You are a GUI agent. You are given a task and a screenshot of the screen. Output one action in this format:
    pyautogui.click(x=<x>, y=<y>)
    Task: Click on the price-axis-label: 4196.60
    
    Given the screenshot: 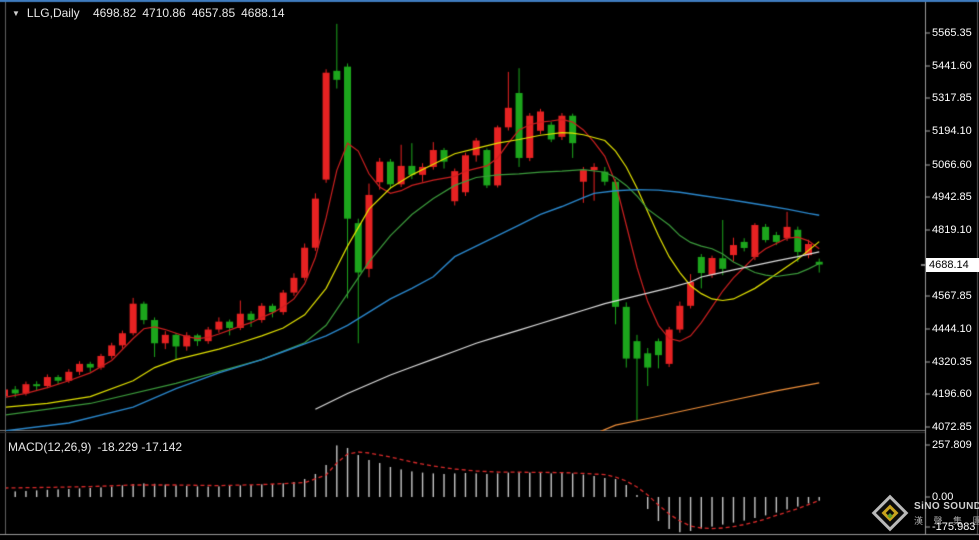 What is the action you would take?
    pyautogui.click(x=952, y=394)
    